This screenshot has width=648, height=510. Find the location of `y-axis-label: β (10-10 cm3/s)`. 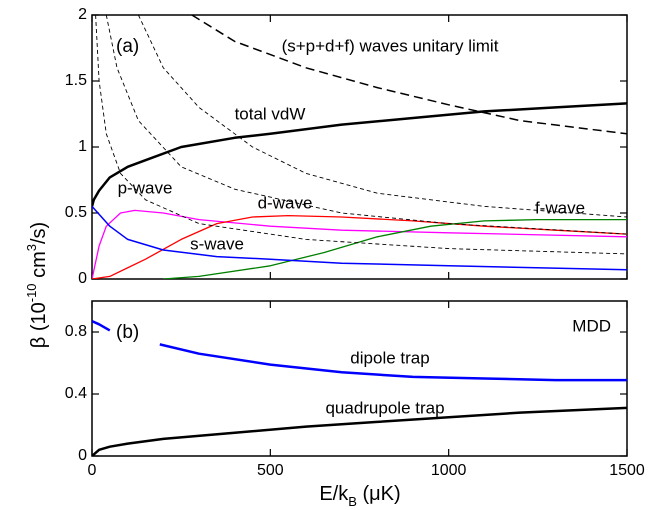

y-axis-label: β (10-10 cm3/s) is located at coordinates (37, 285).